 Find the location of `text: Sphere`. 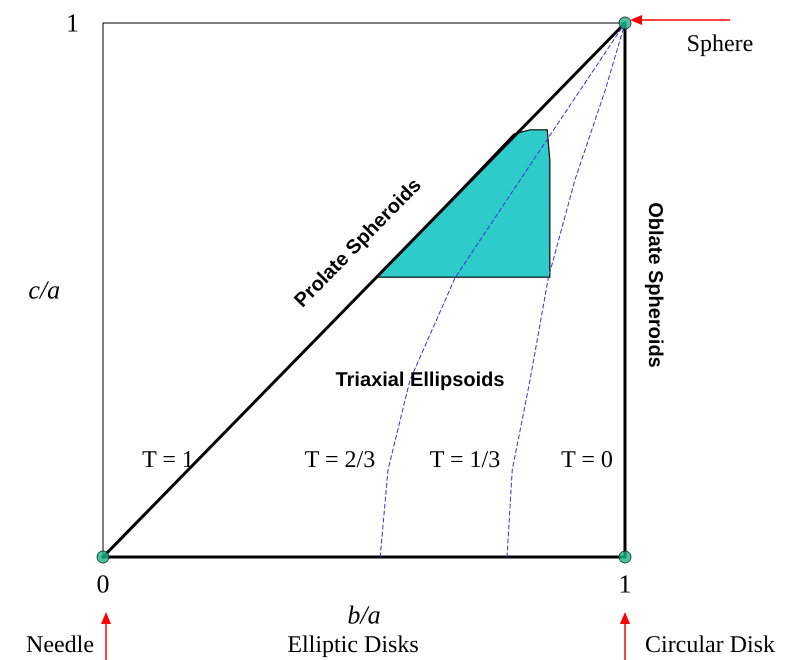

text: Sphere is located at coordinates (720, 44).